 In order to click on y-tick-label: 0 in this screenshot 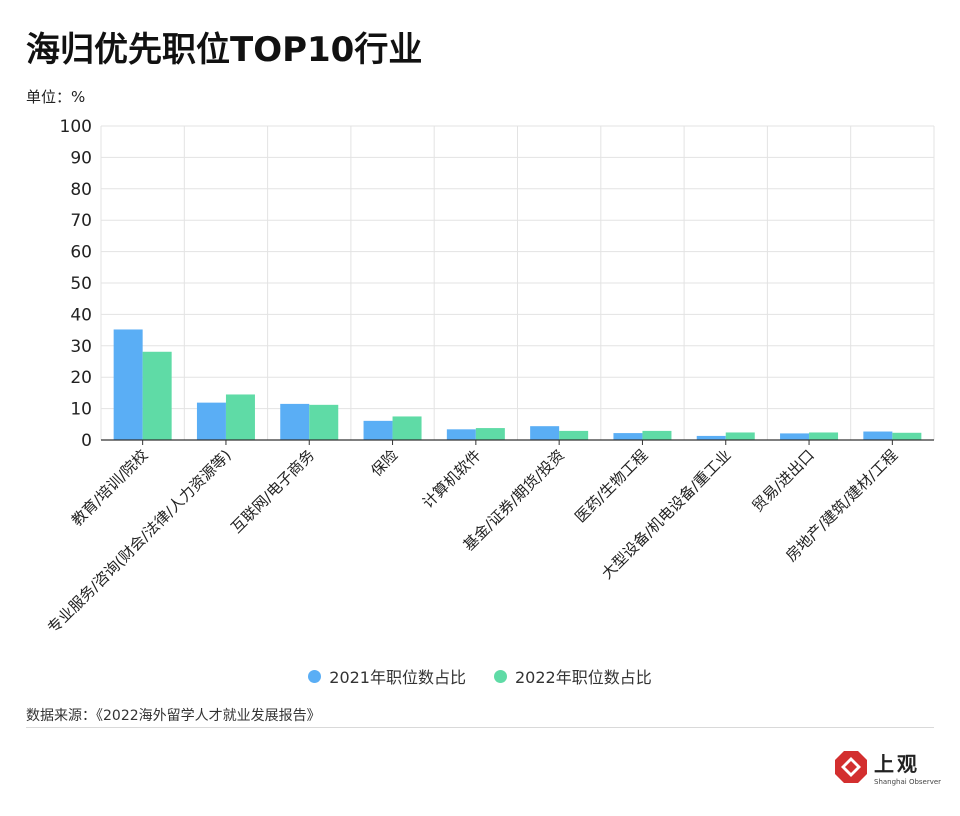, I will do `click(86, 441)`.